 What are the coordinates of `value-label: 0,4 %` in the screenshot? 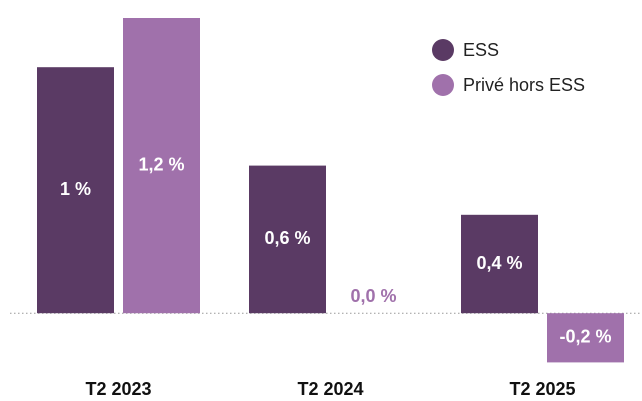 It's located at (499, 263).